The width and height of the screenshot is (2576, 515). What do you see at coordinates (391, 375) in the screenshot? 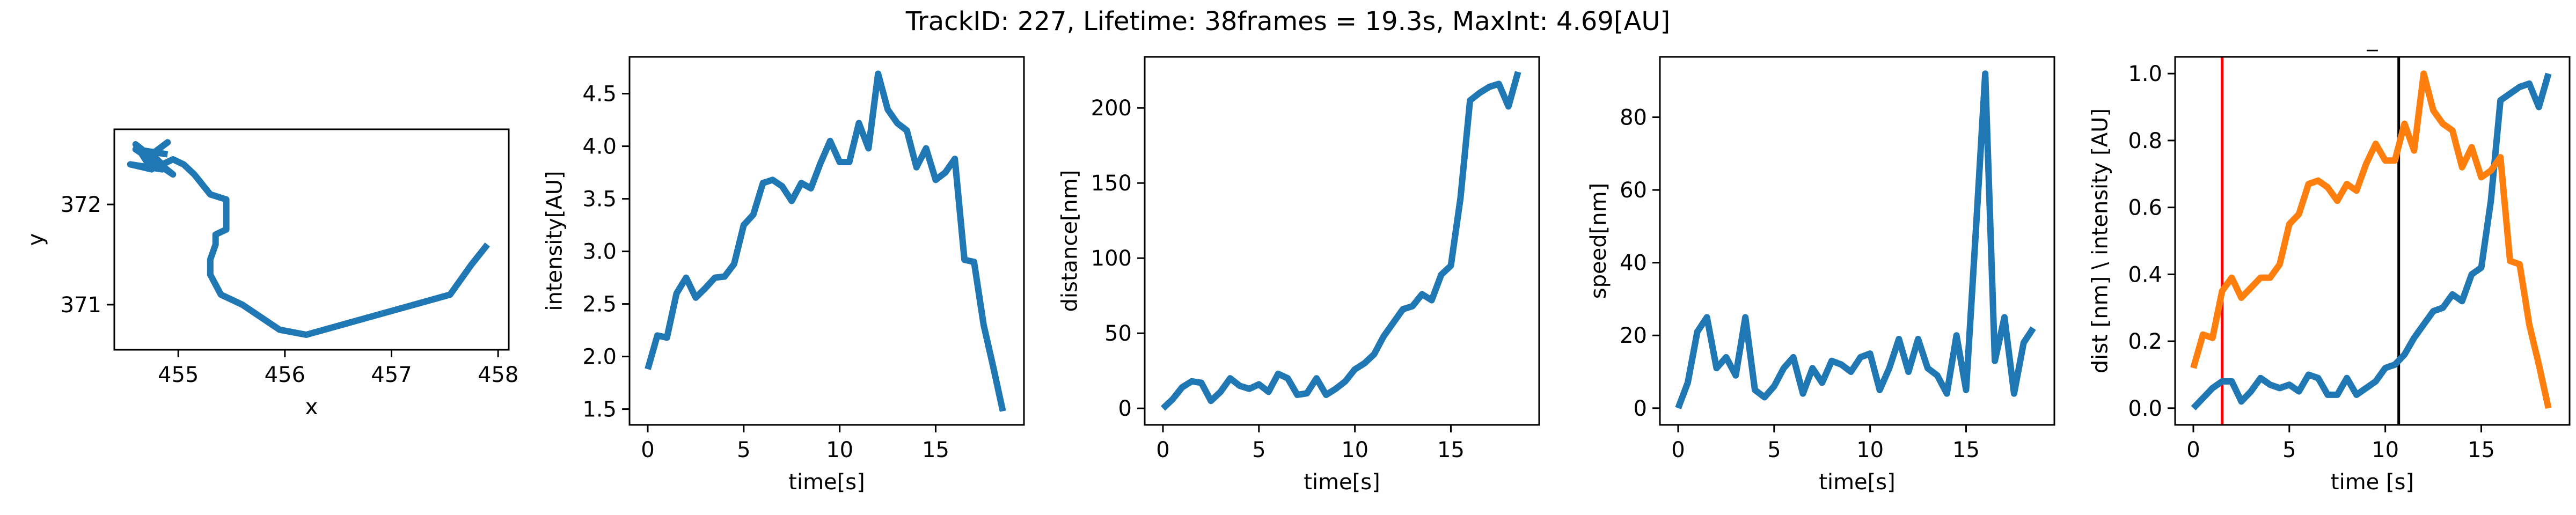
I see `x-tick-label: 457` at bounding box center [391, 375].